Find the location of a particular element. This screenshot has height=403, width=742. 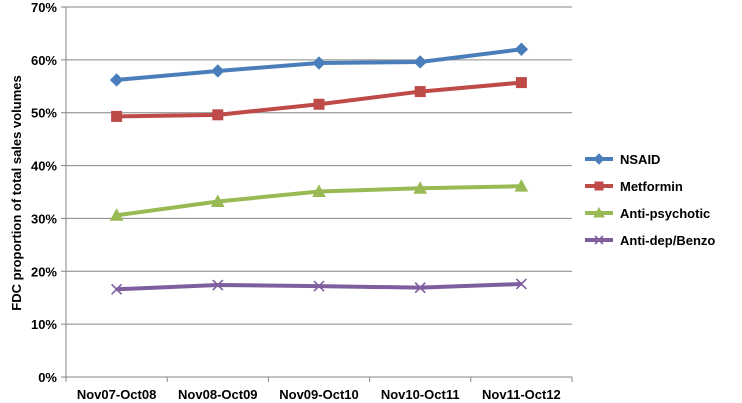

x-tick-label: Nov11-Oct12 is located at coordinates (521, 394).